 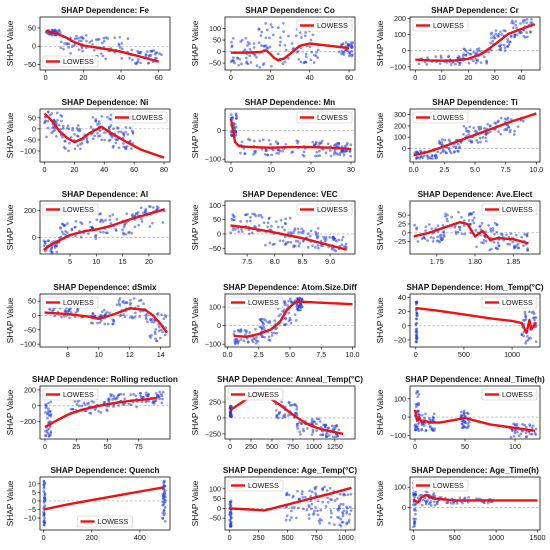 What do you see at coordinates (78, 302) in the screenshot?
I see `legend-label: LOWESS` at bounding box center [78, 302].